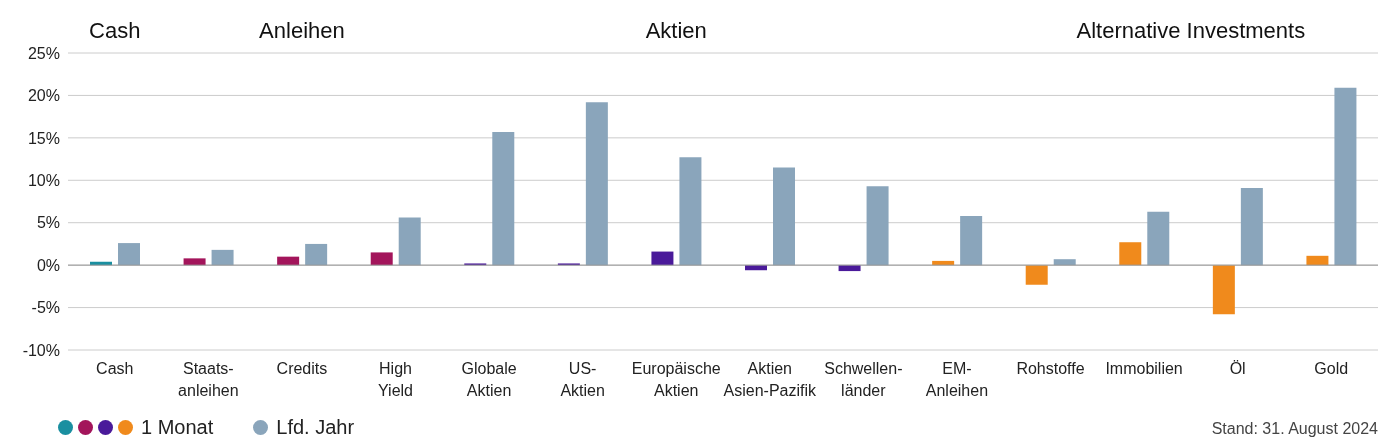 This screenshot has height=443, width=1396. I want to click on x-tick-label: EM- Anleihen, so click(957, 379).